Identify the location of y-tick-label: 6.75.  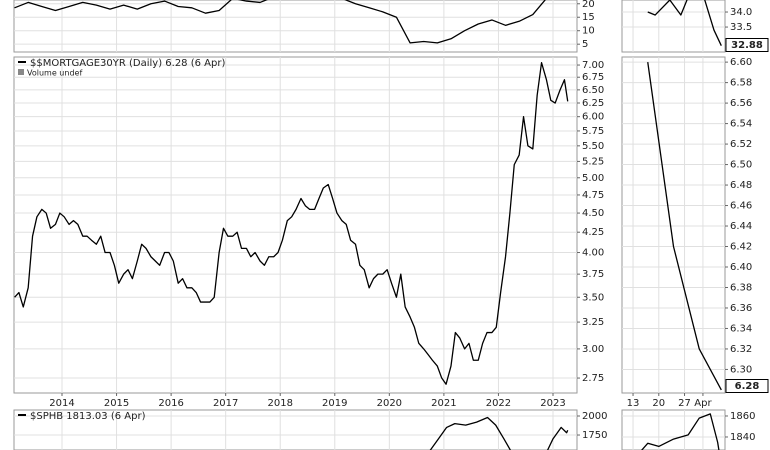
(593, 77).